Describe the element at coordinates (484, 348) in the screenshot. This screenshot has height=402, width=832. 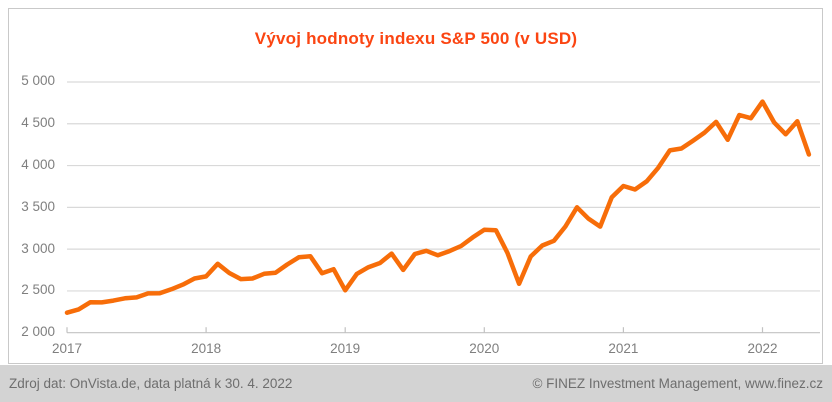
I see `x-axis-label: 2020` at that location.